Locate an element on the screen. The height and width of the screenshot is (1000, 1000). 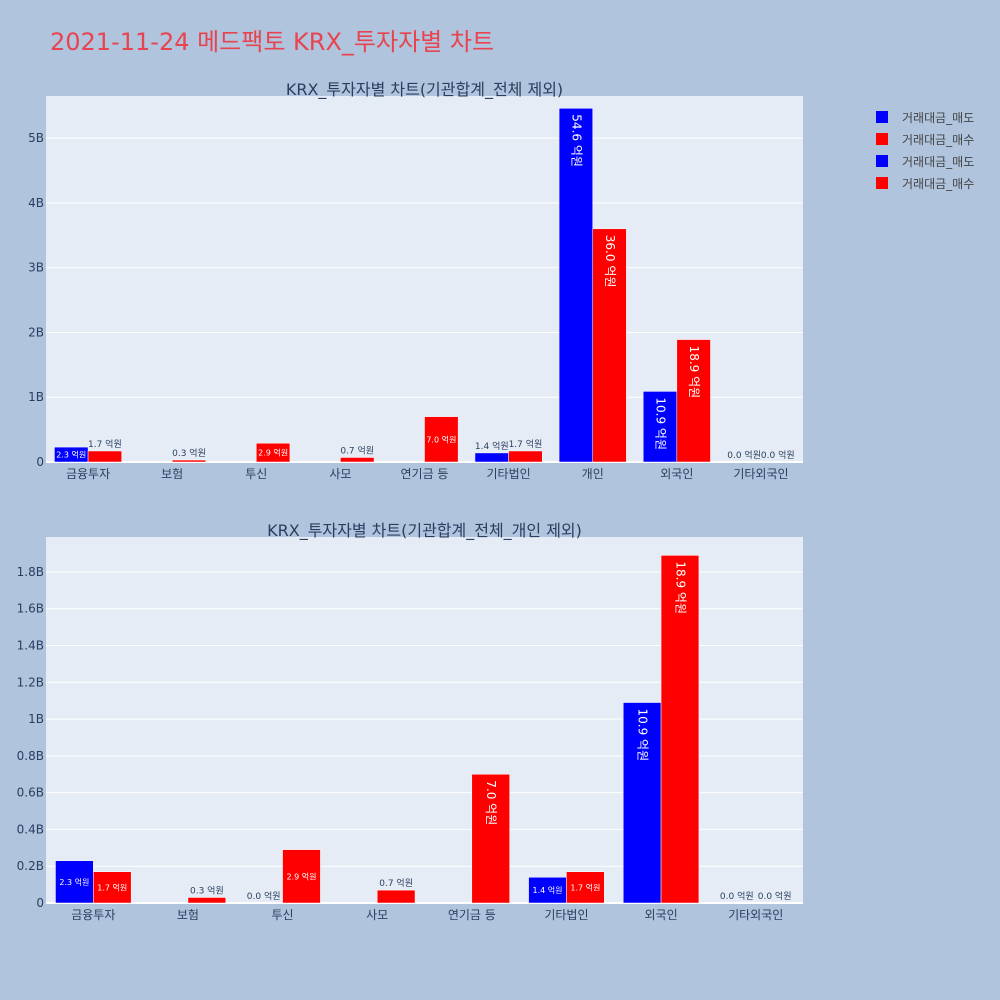
y-tick-label: 1.4B is located at coordinates (30, 646).